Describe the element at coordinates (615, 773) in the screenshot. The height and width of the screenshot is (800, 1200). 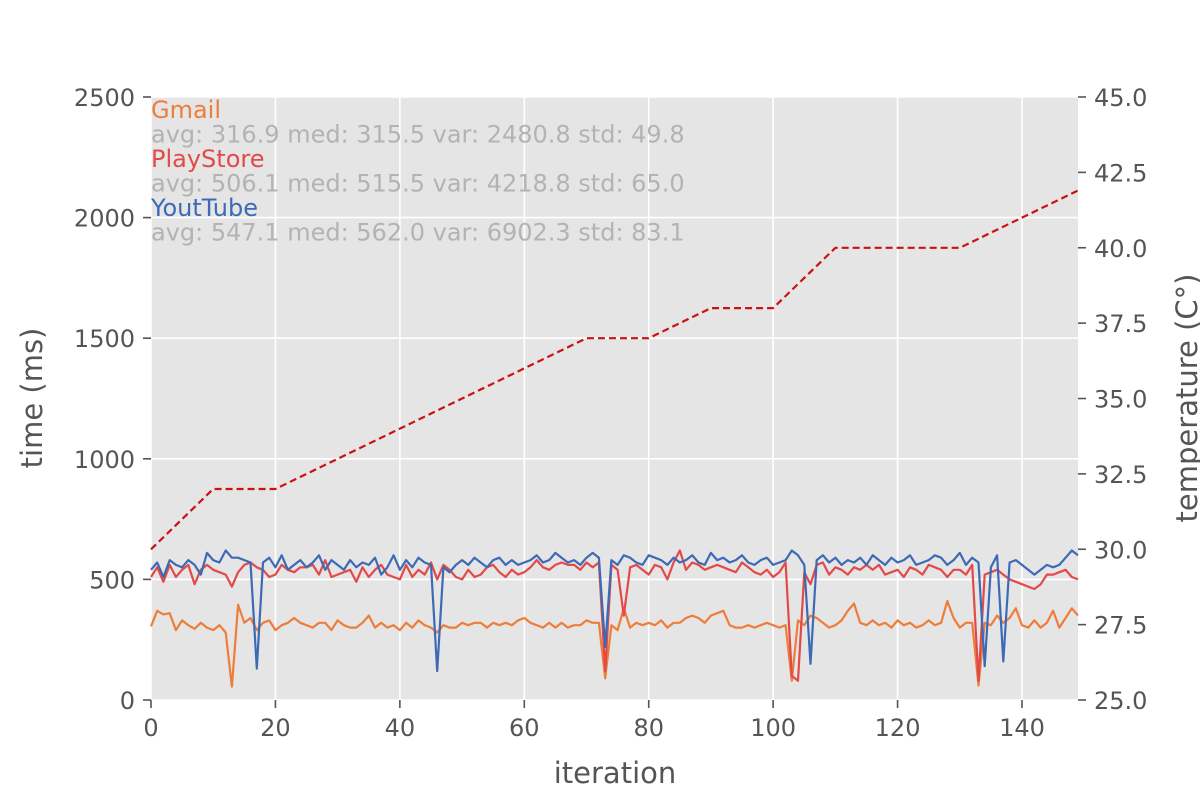
I see `x-axis-title: iteration` at that location.